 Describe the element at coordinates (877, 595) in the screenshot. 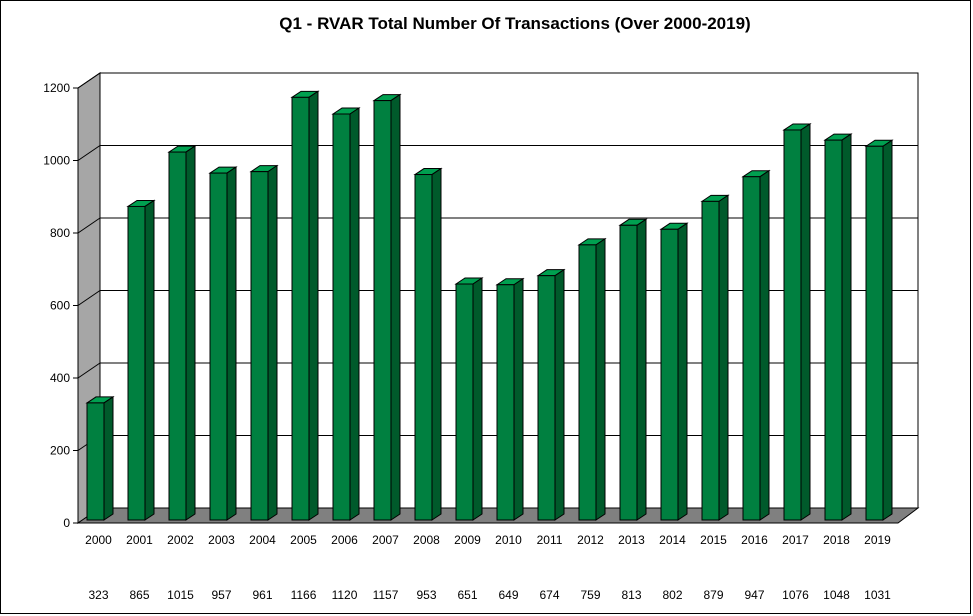

I see `value-label: 1031` at that location.